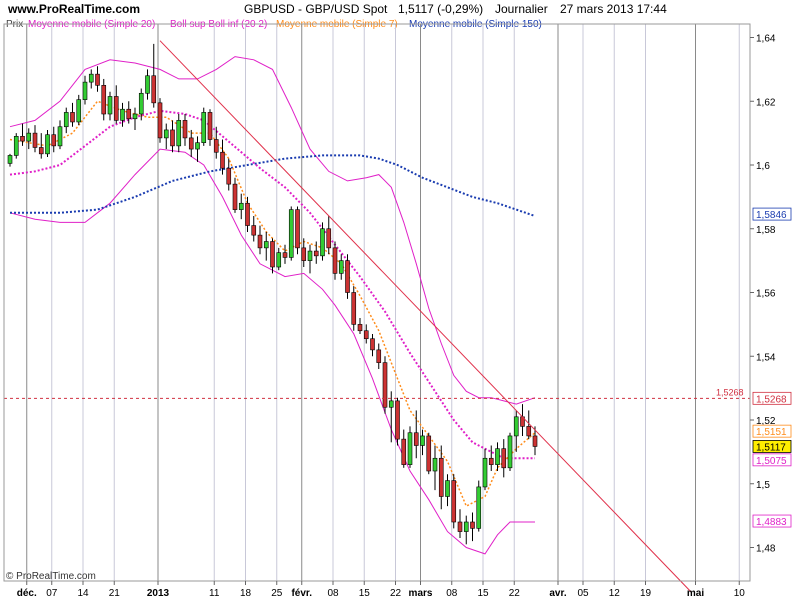 Image resolution: width=800 pixels, height=600 pixels. Describe the element at coordinates (316, 9) in the screenshot. I see `instrument-title: GBPUSD - GBP/USD Spot` at that location.